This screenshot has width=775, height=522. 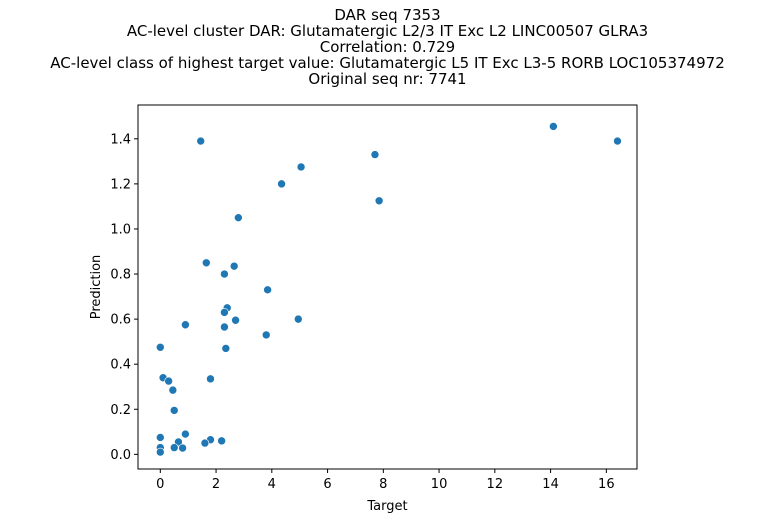 I want to click on y-tick-label: 1.2, so click(x=120, y=184).